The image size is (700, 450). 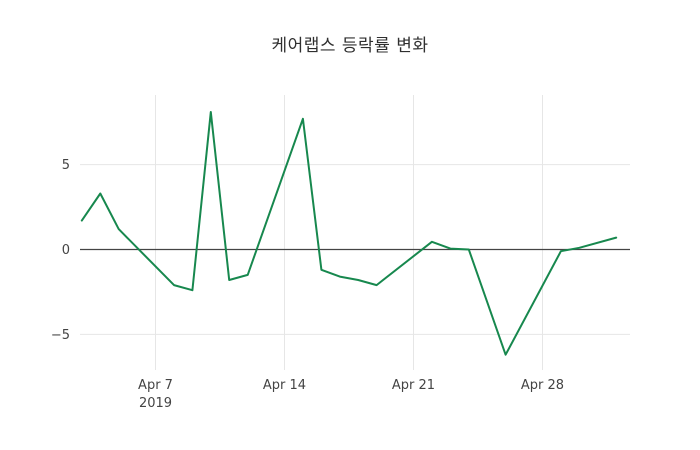 What do you see at coordinates (66, 250) in the screenshot?
I see `y-tick-label: 0` at bounding box center [66, 250].